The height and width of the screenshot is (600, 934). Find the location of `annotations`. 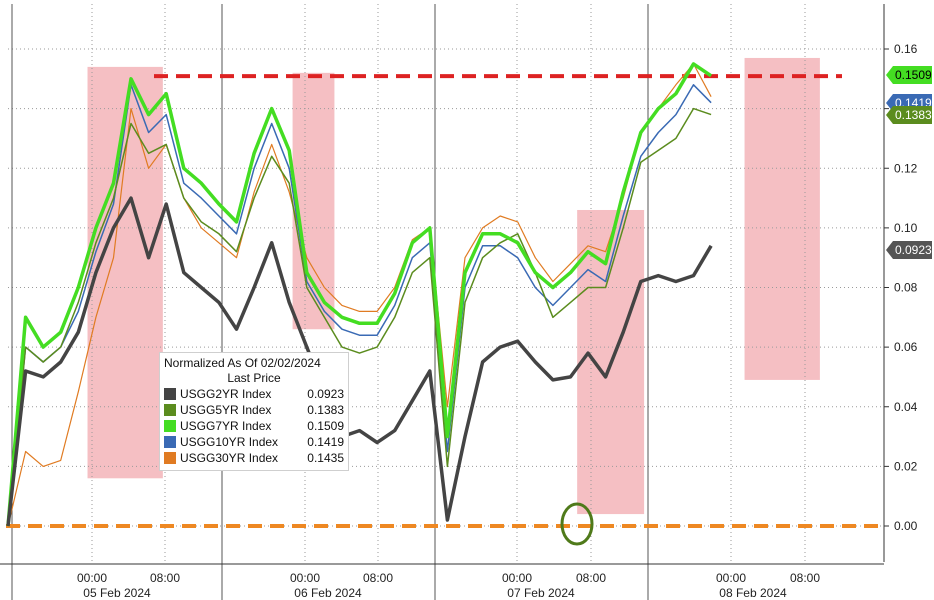

annotations is located at coordinates (577, 524).